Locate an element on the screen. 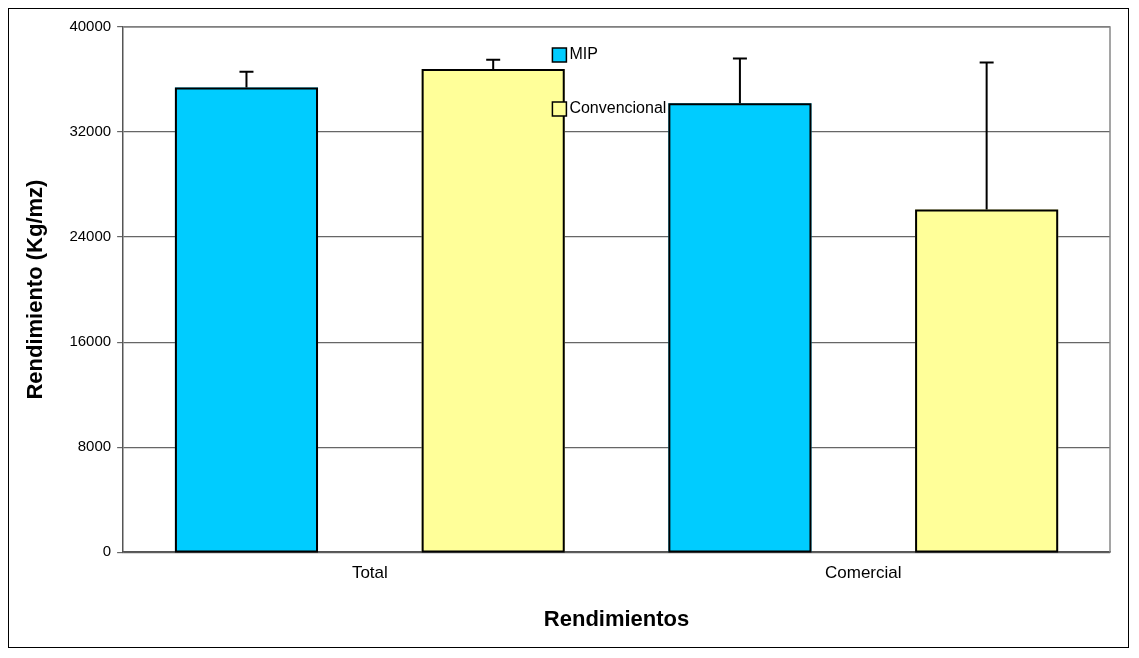 This screenshot has height=658, width=1139. y-tick-label: 8000 is located at coordinates (94, 446).